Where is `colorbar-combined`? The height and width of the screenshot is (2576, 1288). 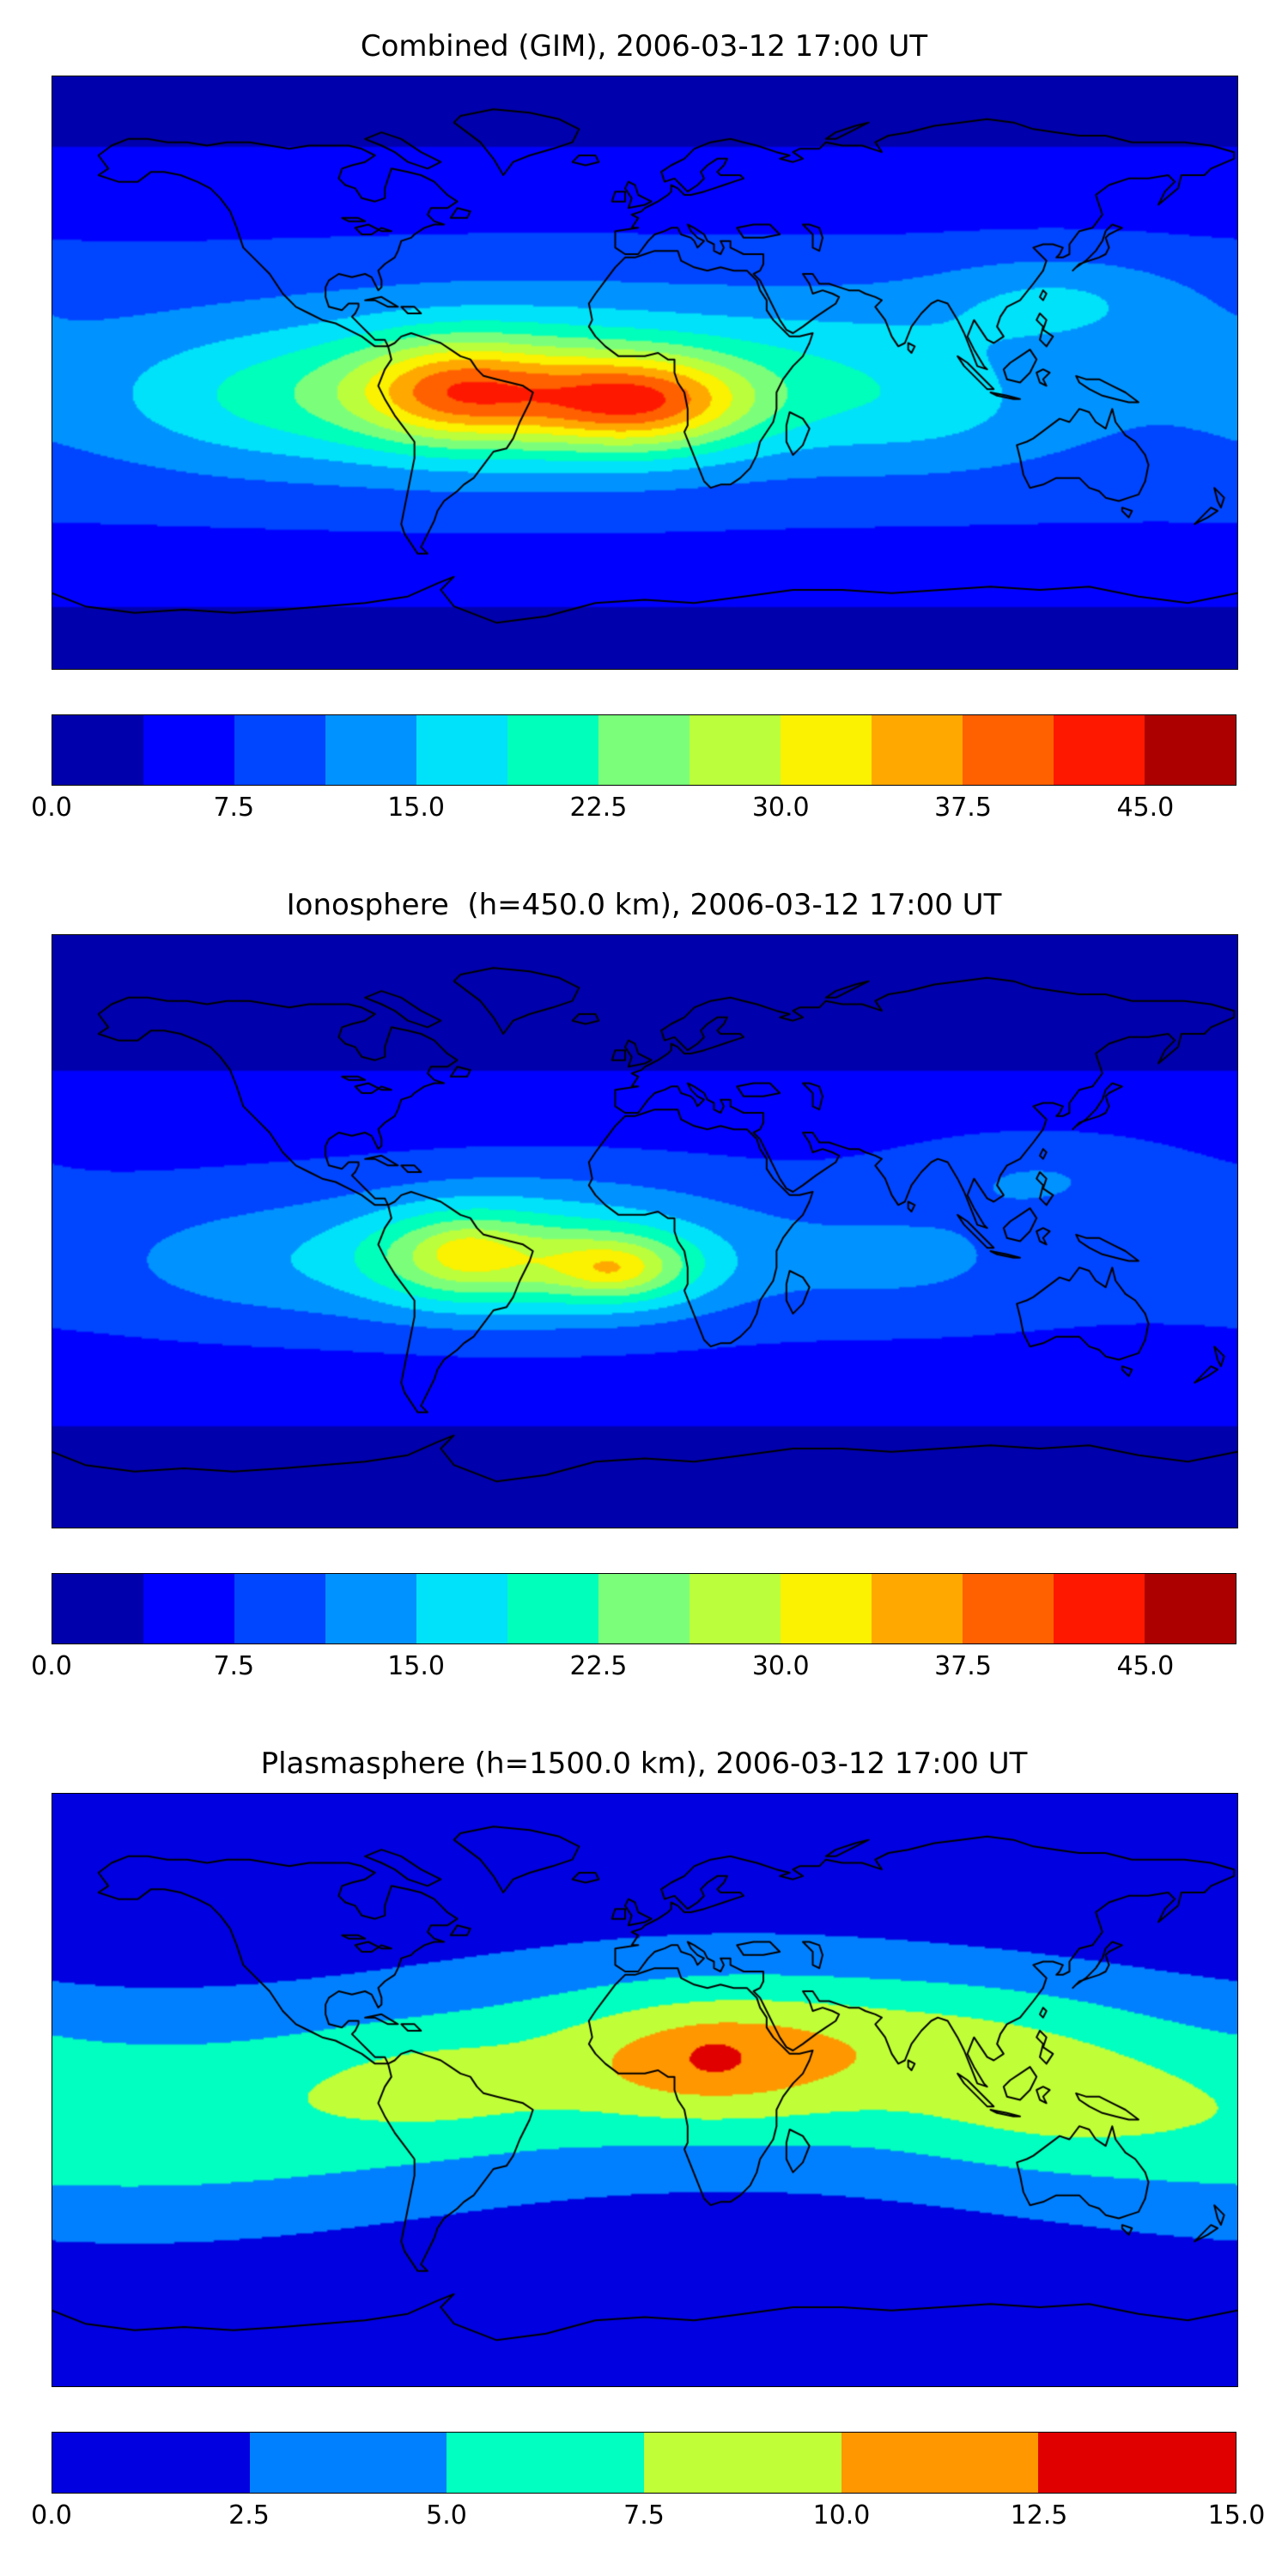
colorbar-combined is located at coordinates (644, 750).